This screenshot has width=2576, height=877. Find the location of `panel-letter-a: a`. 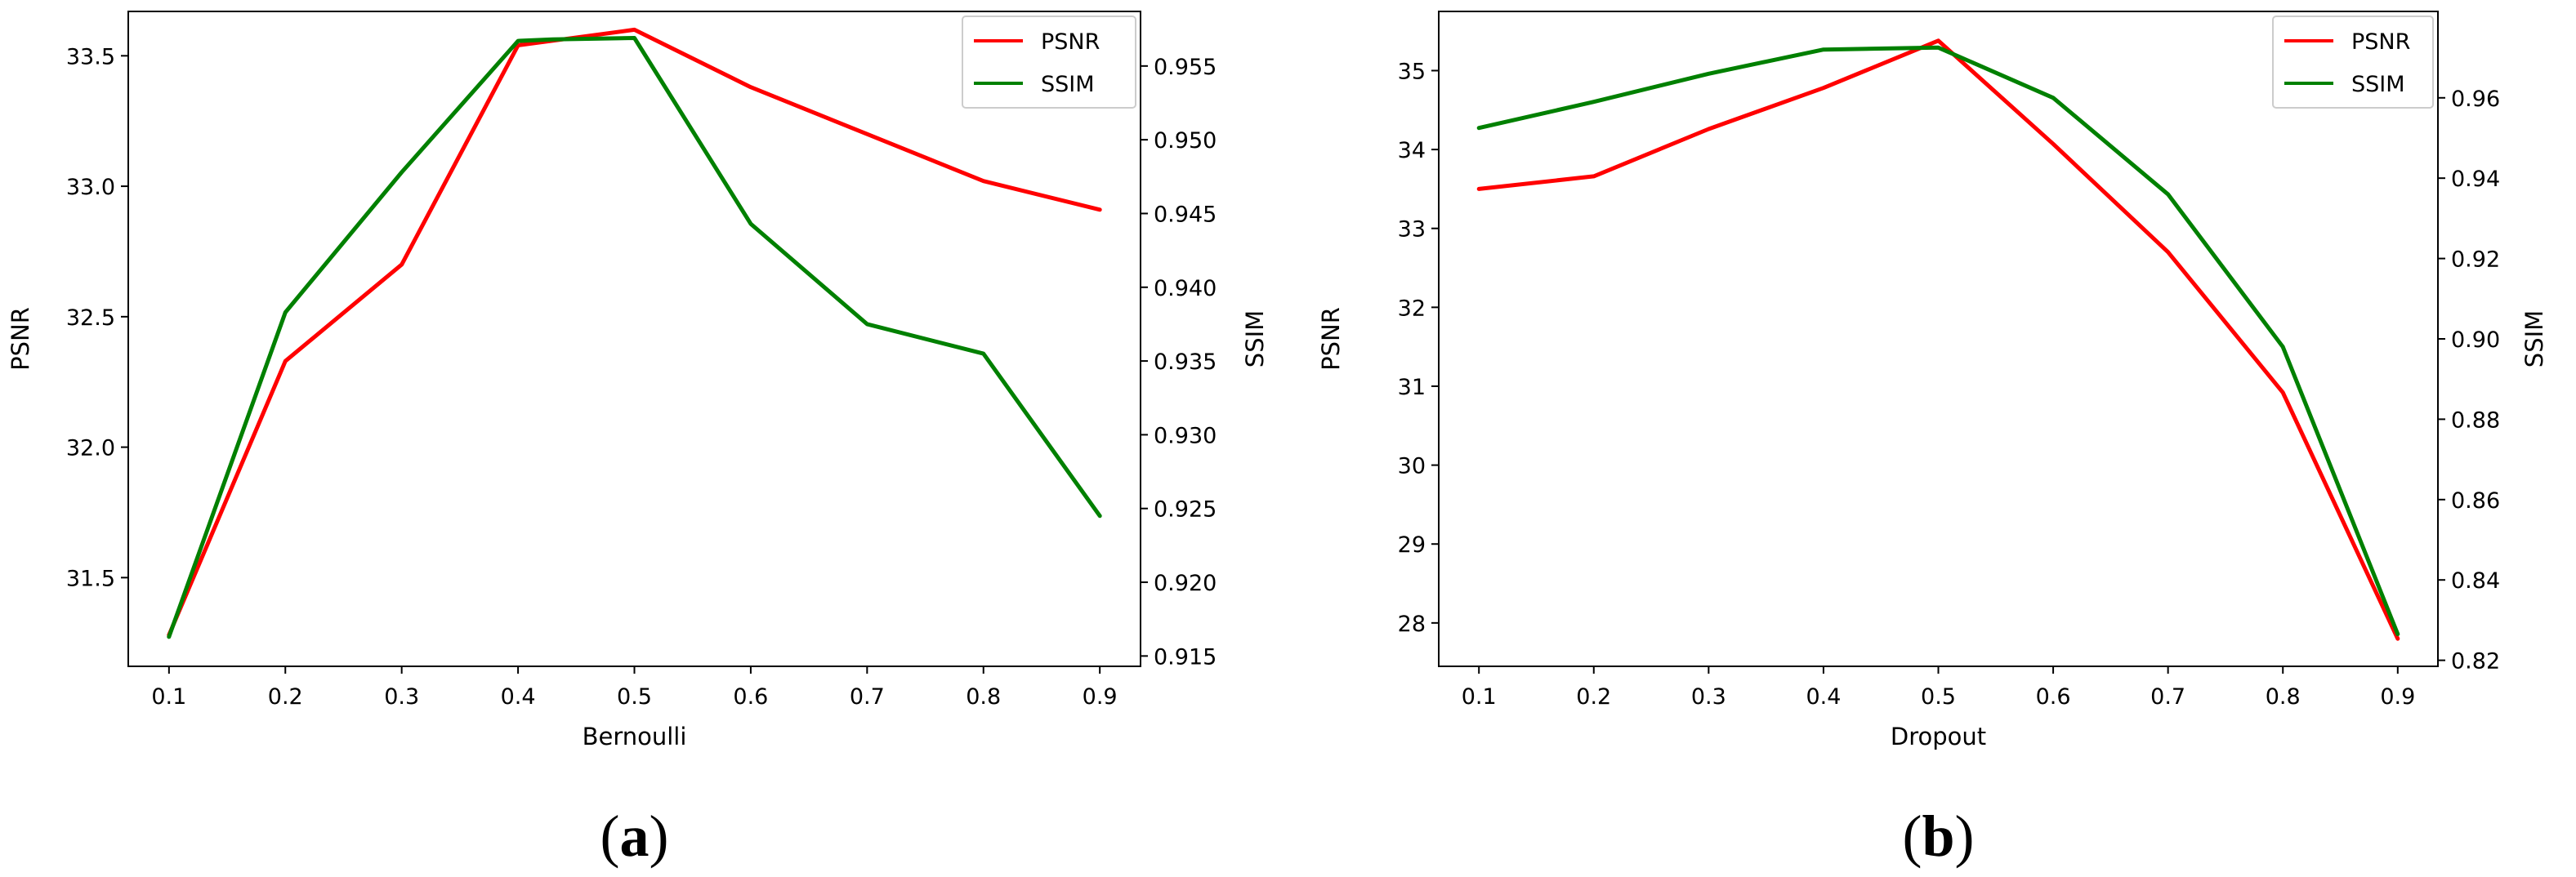

panel-letter-a: a is located at coordinates (635, 837).